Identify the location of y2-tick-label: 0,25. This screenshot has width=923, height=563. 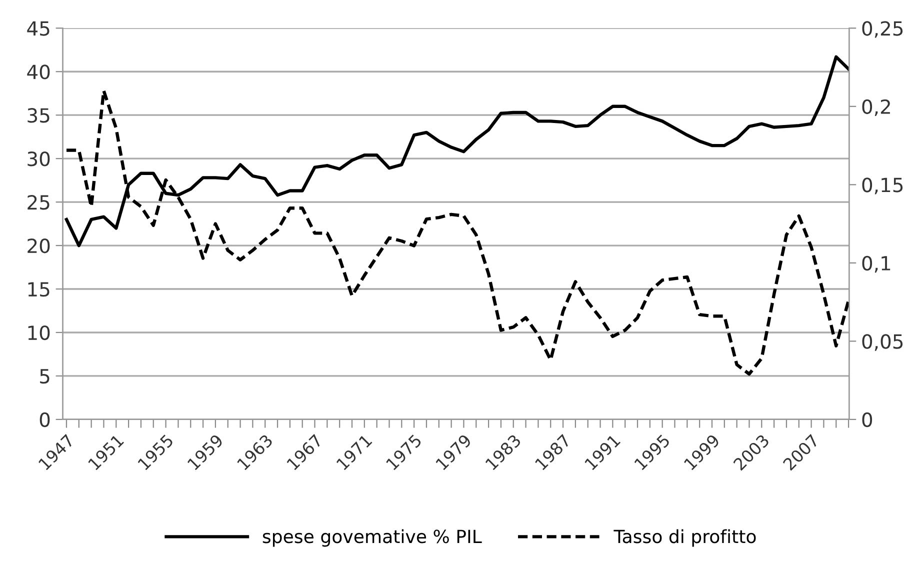
(882, 29).